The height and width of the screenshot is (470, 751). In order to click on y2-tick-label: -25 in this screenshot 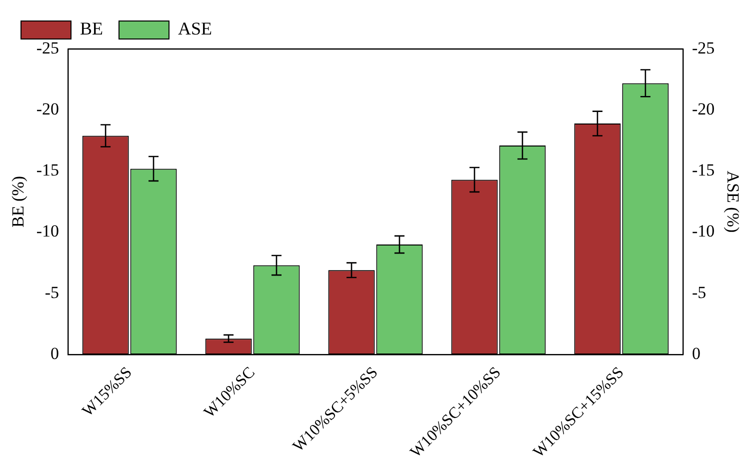, I will do `click(703, 48)`.